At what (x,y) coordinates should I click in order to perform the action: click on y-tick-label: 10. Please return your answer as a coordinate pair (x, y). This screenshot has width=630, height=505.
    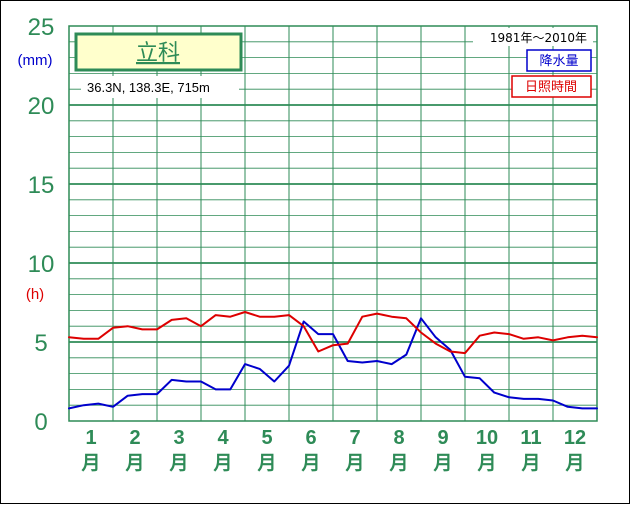
    Looking at the image, I should click on (41, 264).